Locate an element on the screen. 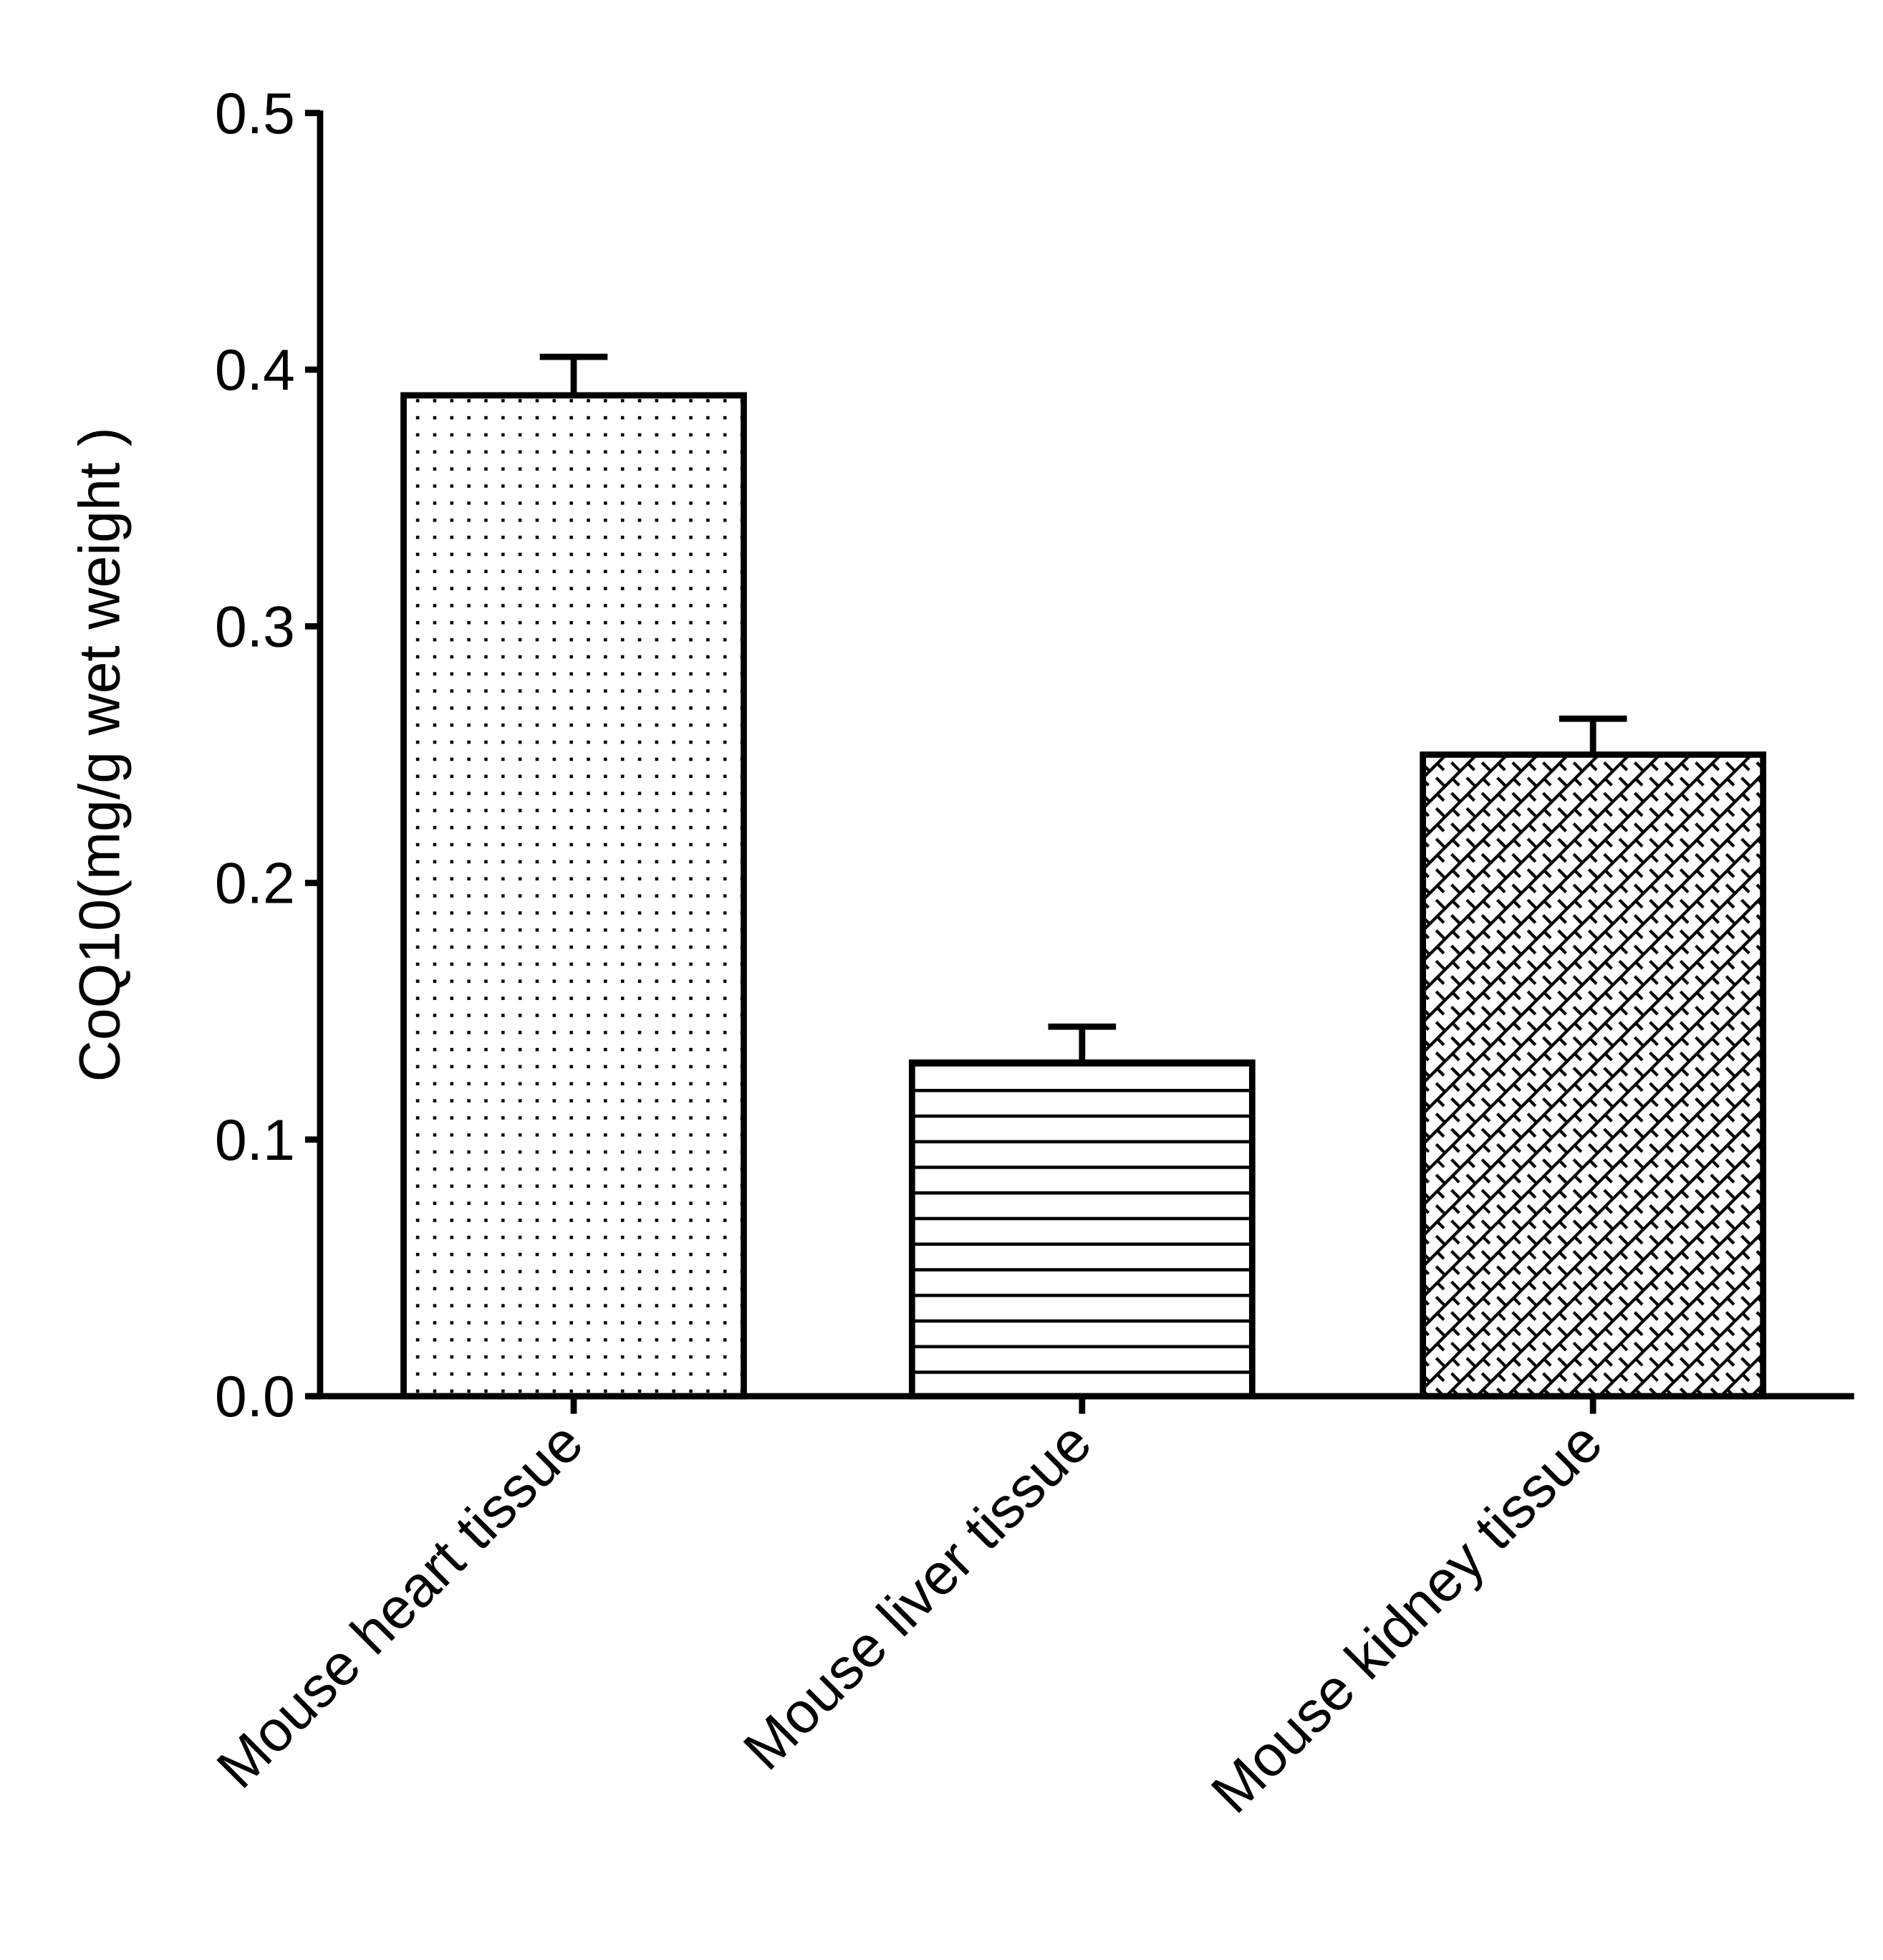 This screenshot has height=1960, width=1883. y-tick-label: 0.1 is located at coordinates (255, 1141).